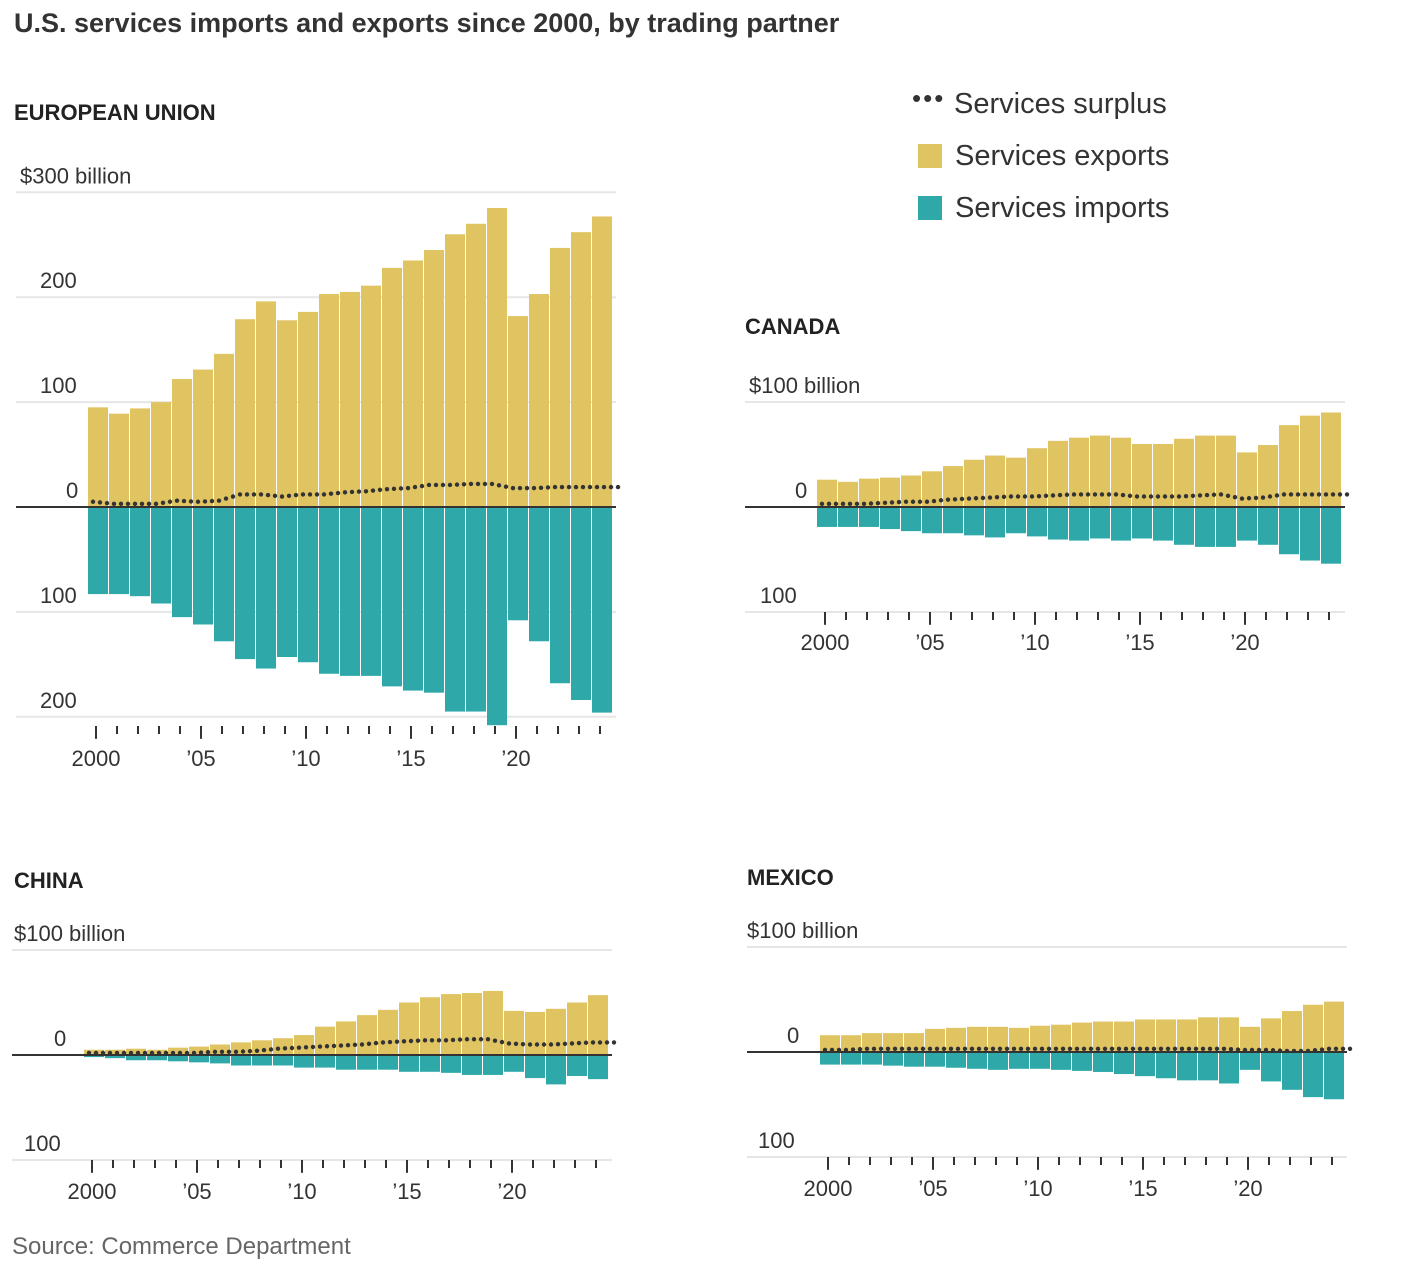 Image resolution: width=1410 pixels, height=1286 pixels. I want to click on y-tick-label: 200, so click(58, 700).